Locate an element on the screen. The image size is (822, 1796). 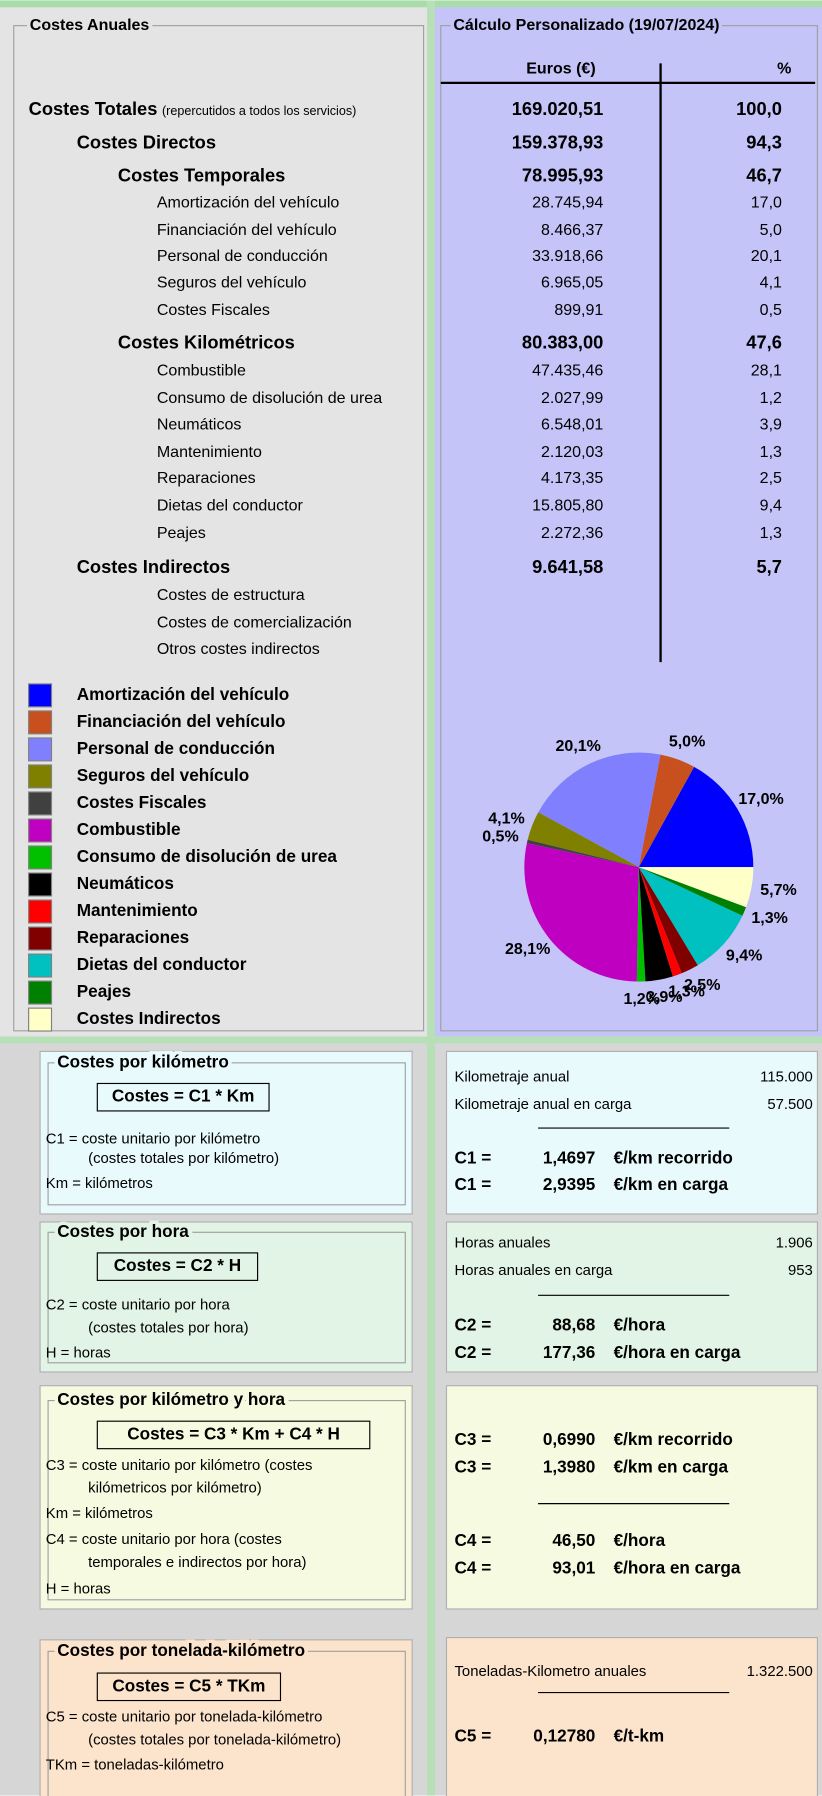
result-symbol: C4 = is located at coordinates (473, 1540).